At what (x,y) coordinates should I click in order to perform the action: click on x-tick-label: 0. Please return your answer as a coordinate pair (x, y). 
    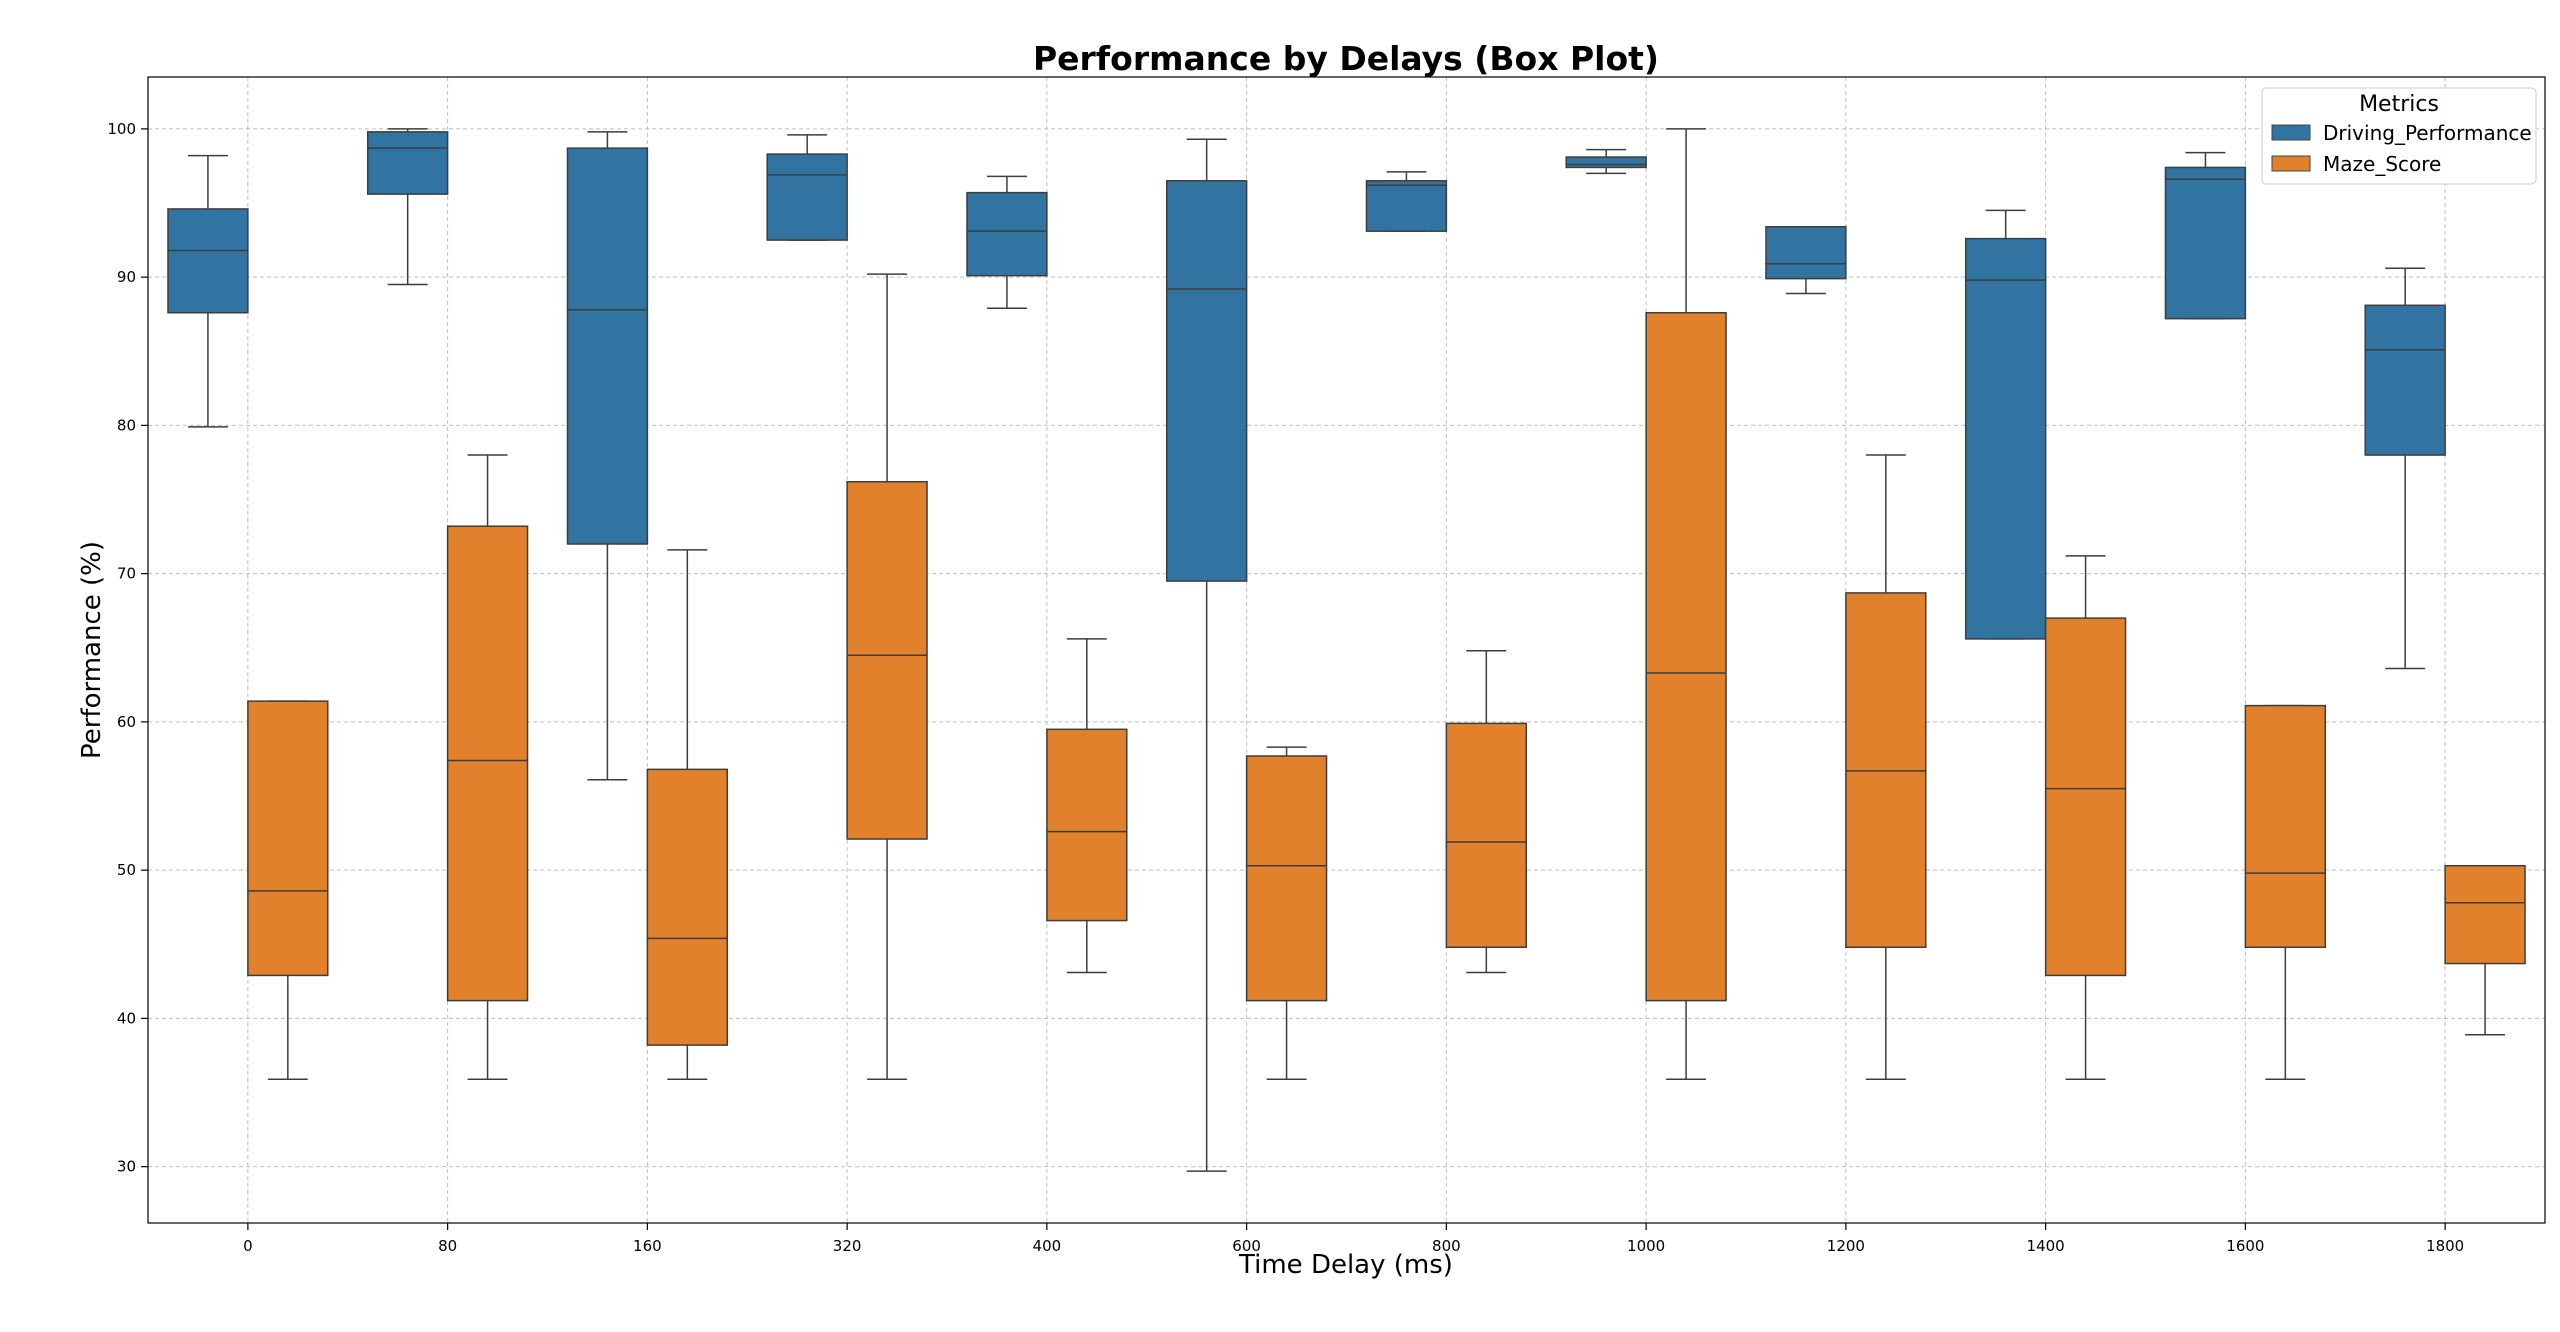
    Looking at the image, I should click on (248, 1246).